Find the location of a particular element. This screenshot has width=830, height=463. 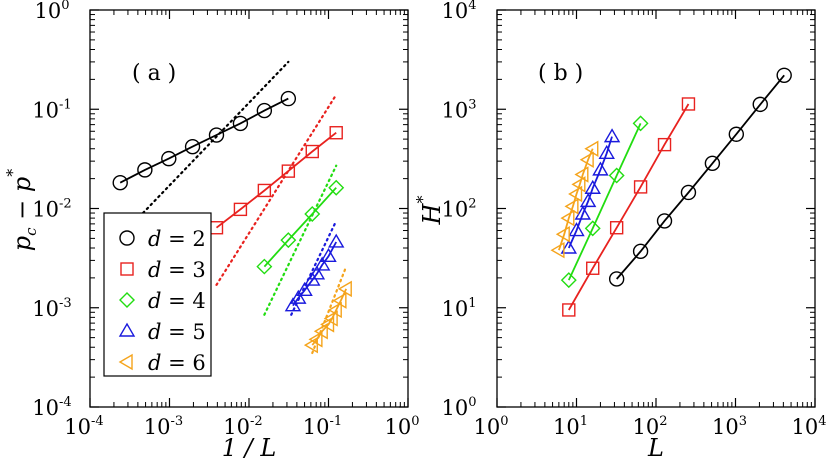

y-tick-exponent: -2 is located at coordinates (65, 204).